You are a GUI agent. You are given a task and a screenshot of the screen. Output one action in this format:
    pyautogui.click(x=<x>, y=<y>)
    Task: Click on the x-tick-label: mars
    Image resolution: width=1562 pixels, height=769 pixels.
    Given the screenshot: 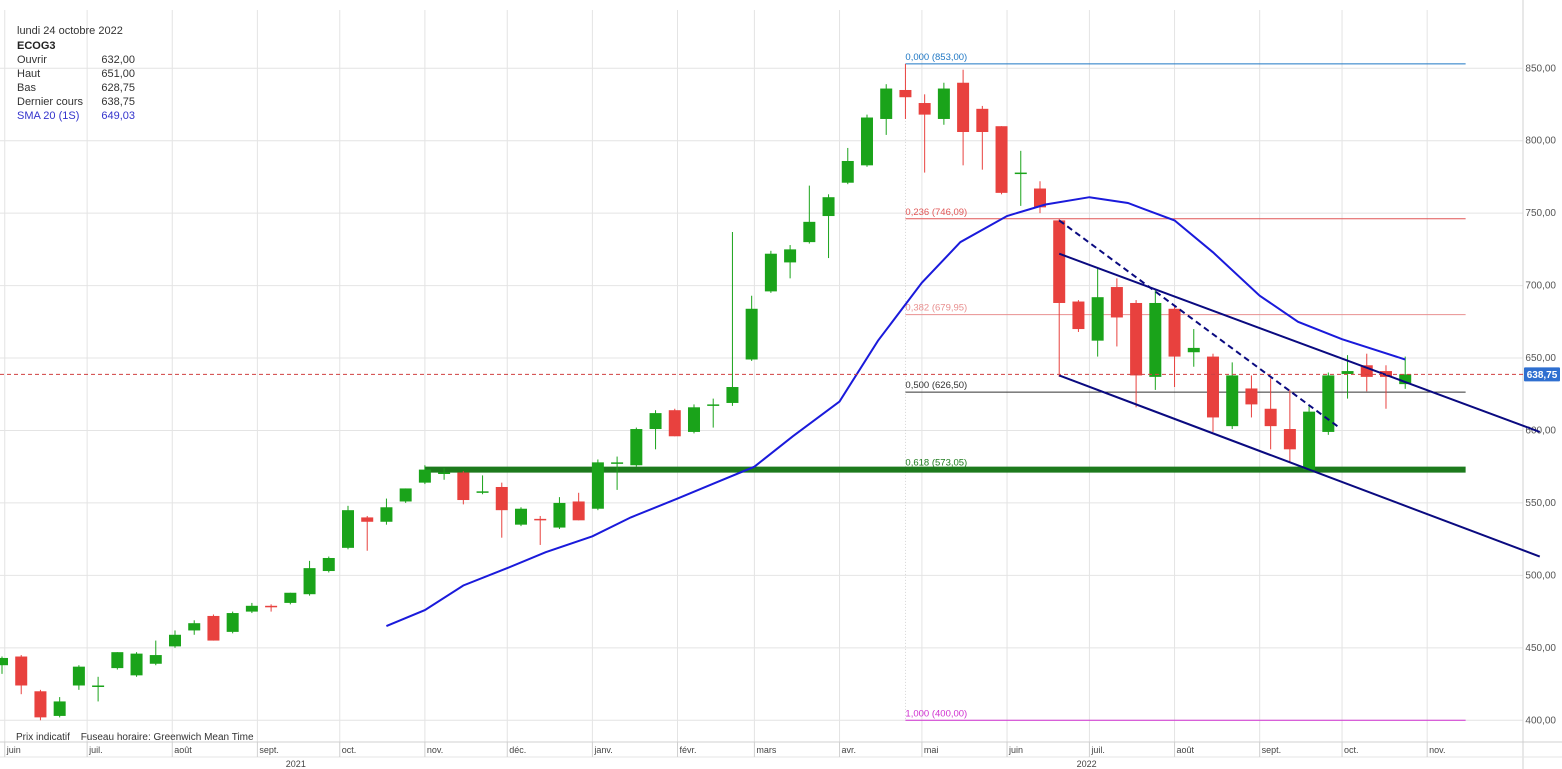 What is the action you would take?
    pyautogui.click(x=766, y=750)
    